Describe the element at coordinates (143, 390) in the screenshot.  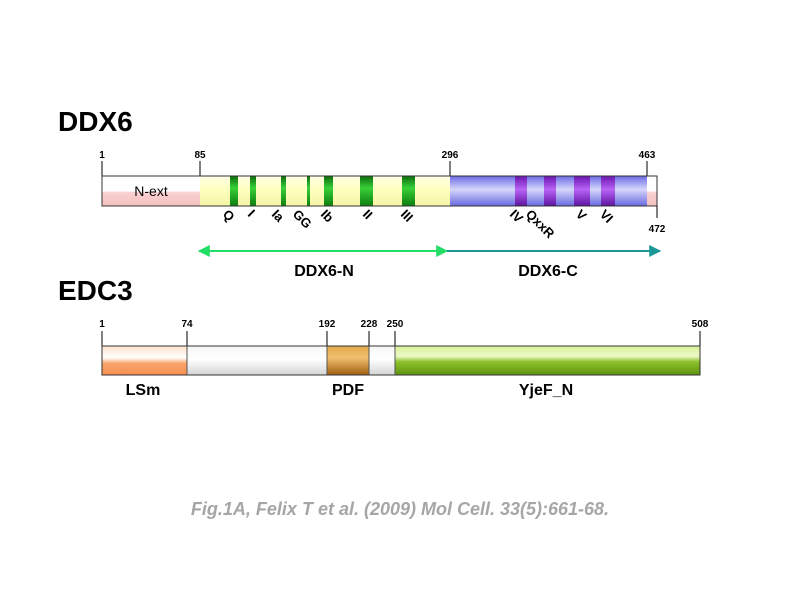
I see `edc3-lsm-label: LSm` at that location.